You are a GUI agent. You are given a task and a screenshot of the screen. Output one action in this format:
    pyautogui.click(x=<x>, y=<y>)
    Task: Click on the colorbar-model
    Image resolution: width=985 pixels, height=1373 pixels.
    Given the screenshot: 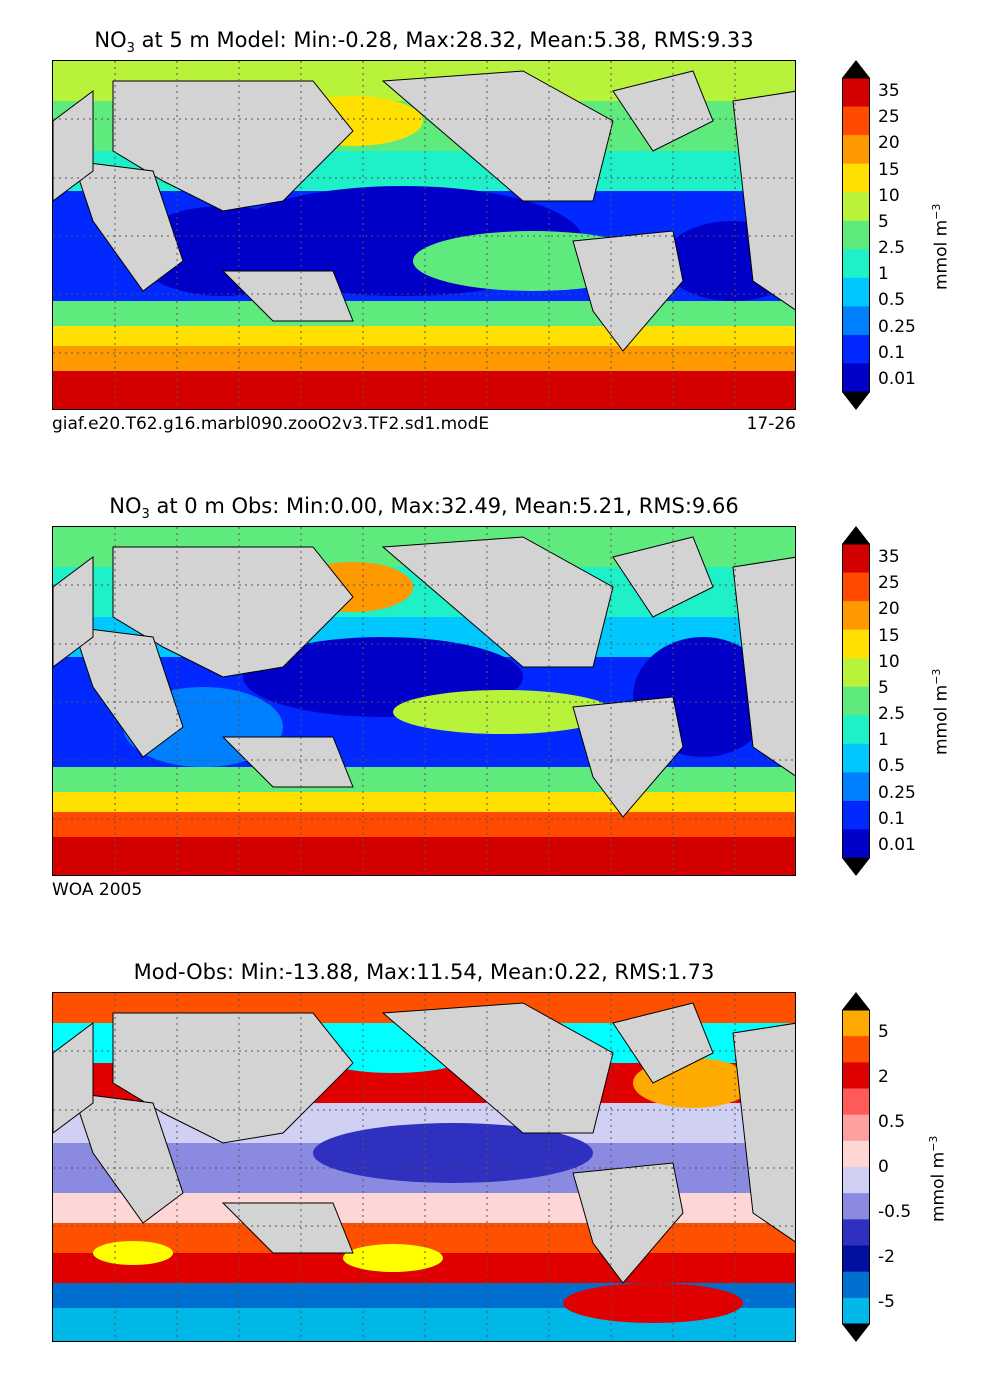 What is the action you would take?
    pyautogui.click(x=856, y=235)
    